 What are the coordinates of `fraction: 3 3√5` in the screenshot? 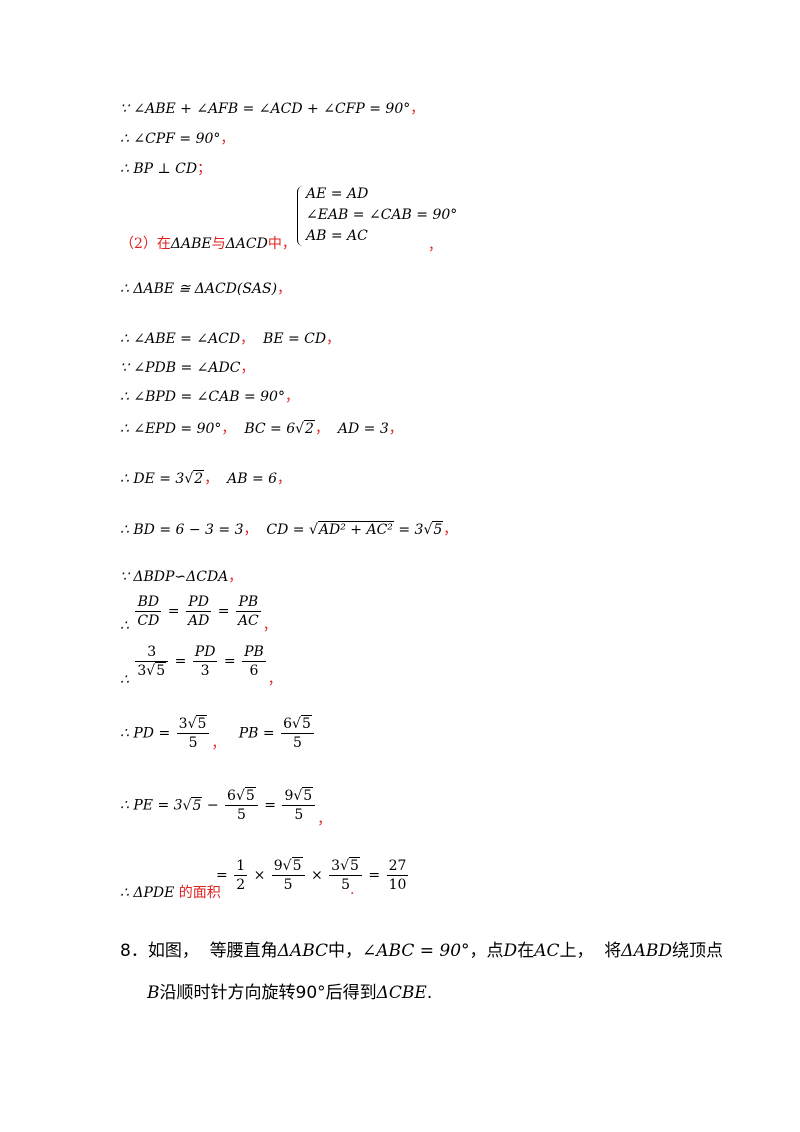 It's located at (152, 661).